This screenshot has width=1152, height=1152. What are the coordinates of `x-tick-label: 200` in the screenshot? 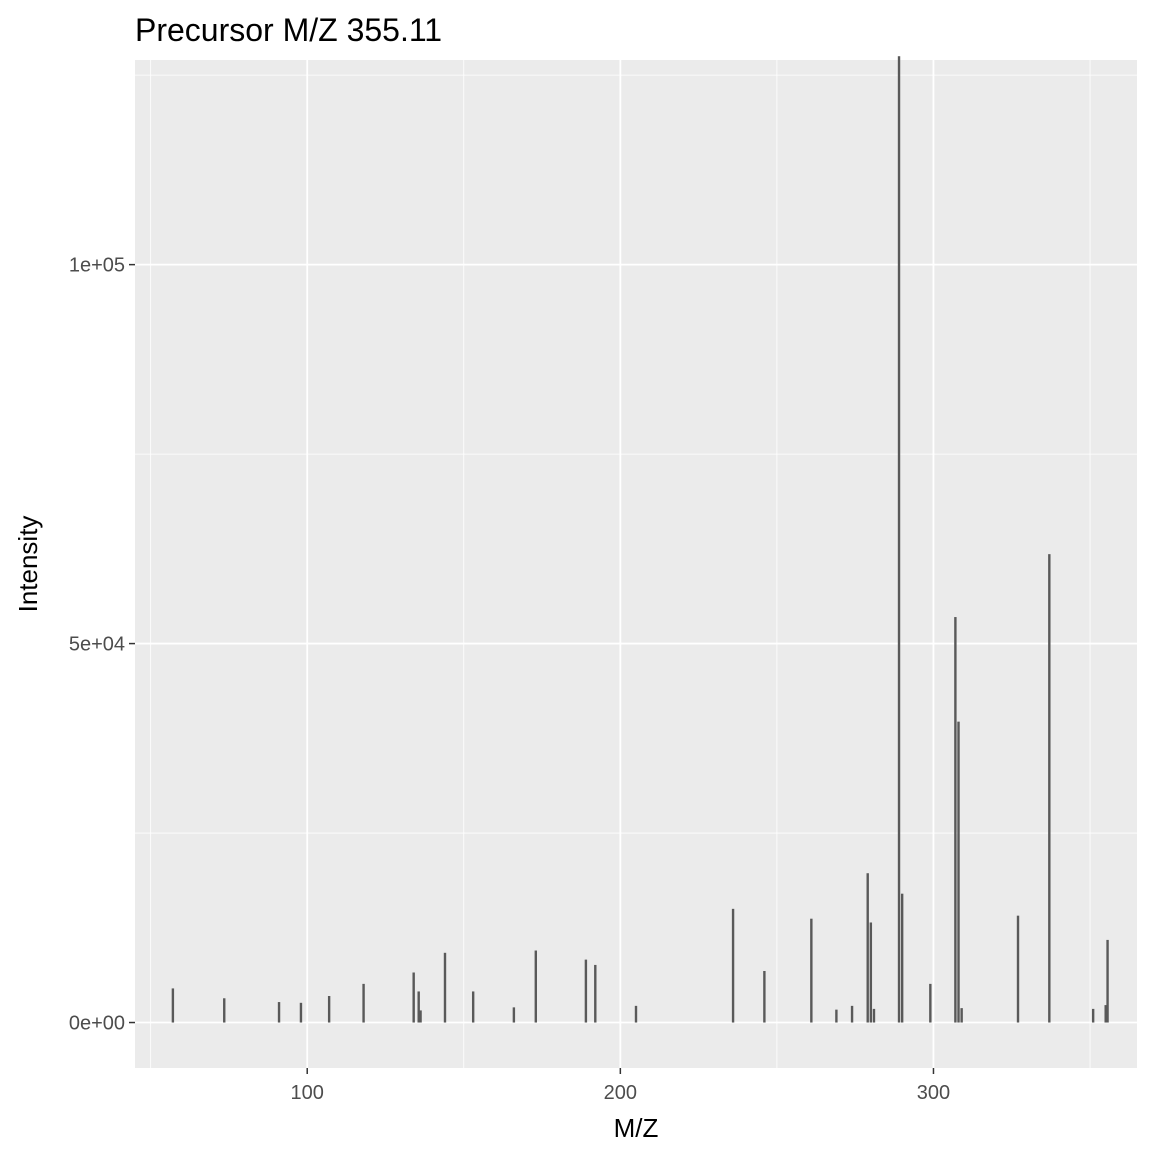 It's located at (620, 1093).